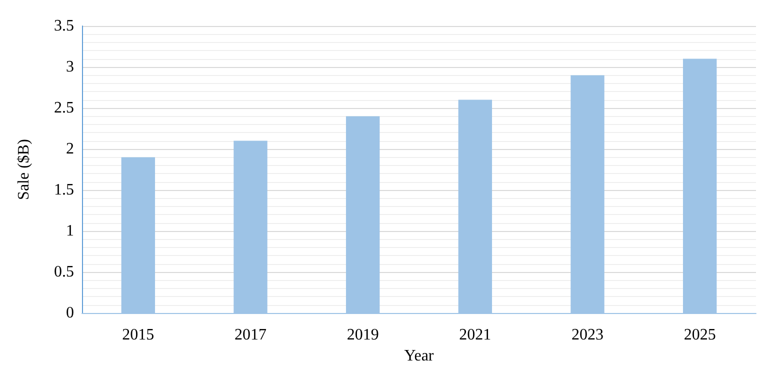  Describe the element at coordinates (64, 108) in the screenshot. I see `y-tick-label: 2.5` at that location.